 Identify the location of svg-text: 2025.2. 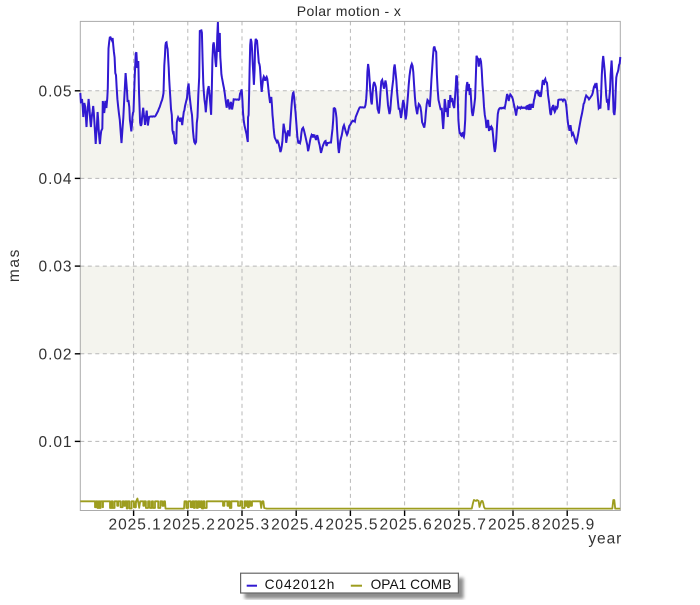
(189, 525).